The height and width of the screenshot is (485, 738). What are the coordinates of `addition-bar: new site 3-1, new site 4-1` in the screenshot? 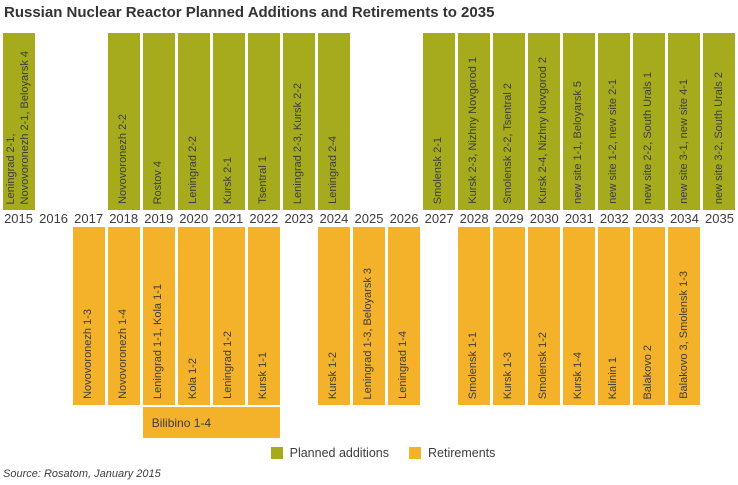 It's located at (684, 121).